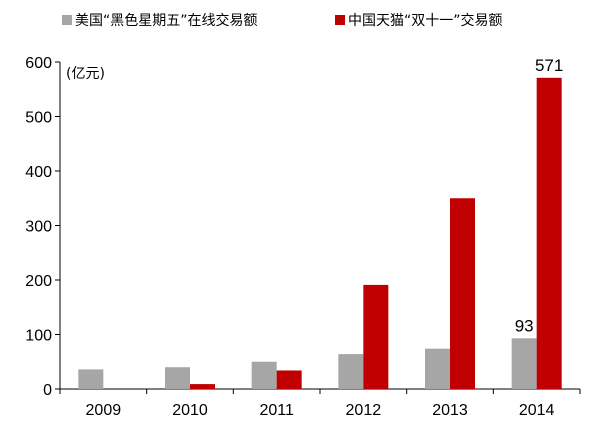  Describe the element at coordinates (47, 390) in the screenshot. I see `y-tick-label: 0` at that location.